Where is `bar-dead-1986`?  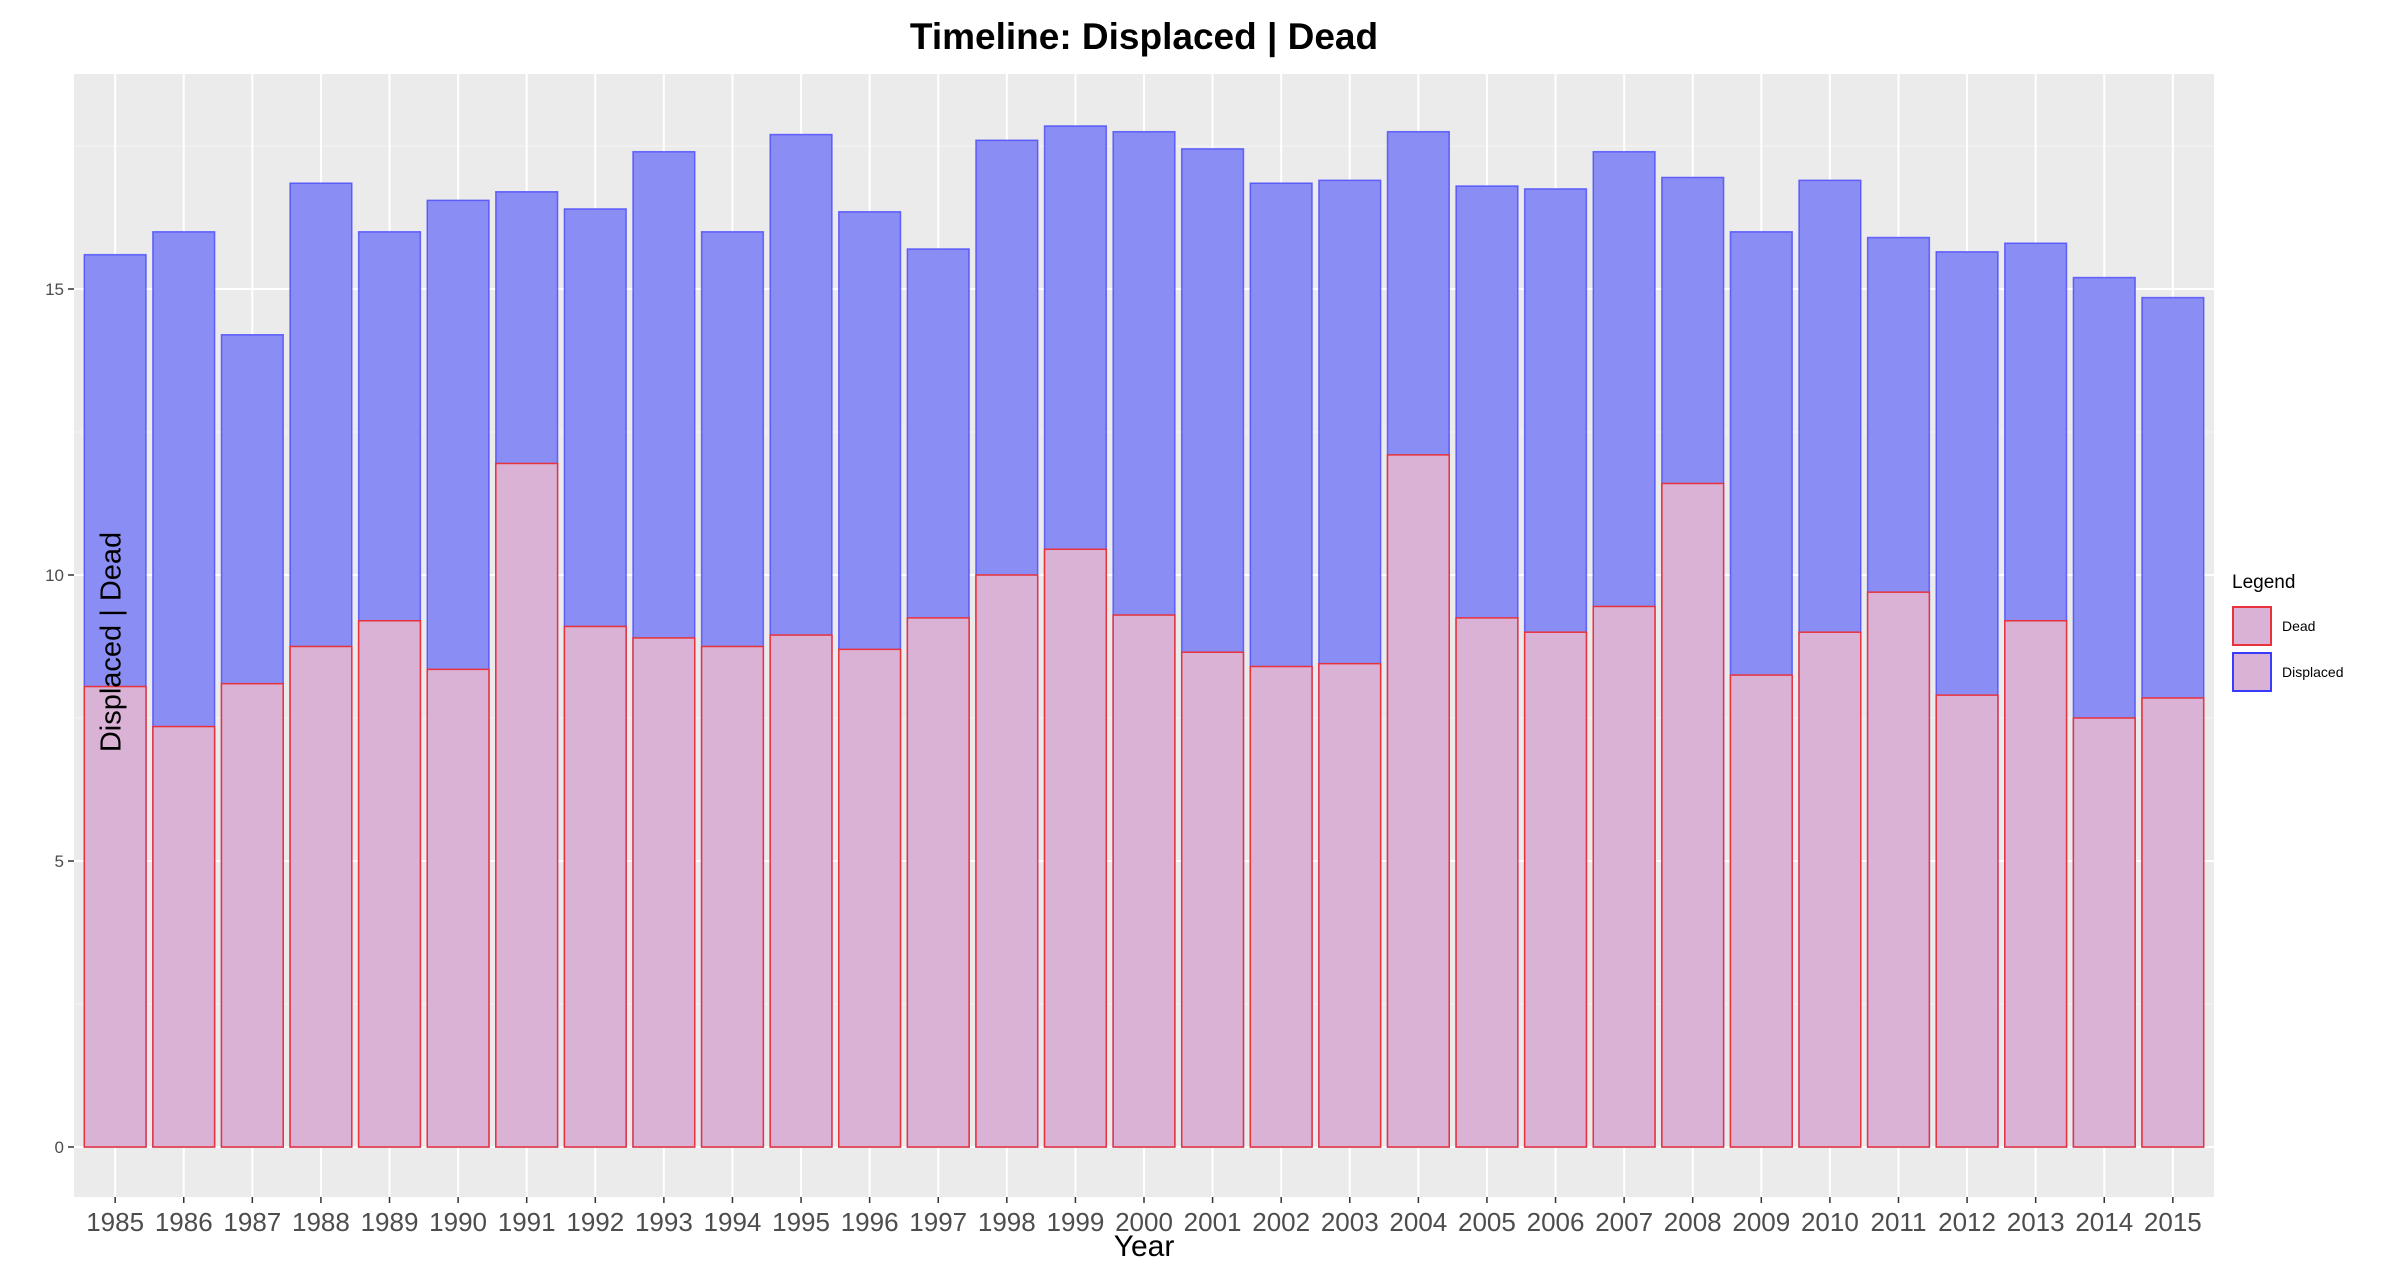 bar-dead-1986 is located at coordinates (184, 936).